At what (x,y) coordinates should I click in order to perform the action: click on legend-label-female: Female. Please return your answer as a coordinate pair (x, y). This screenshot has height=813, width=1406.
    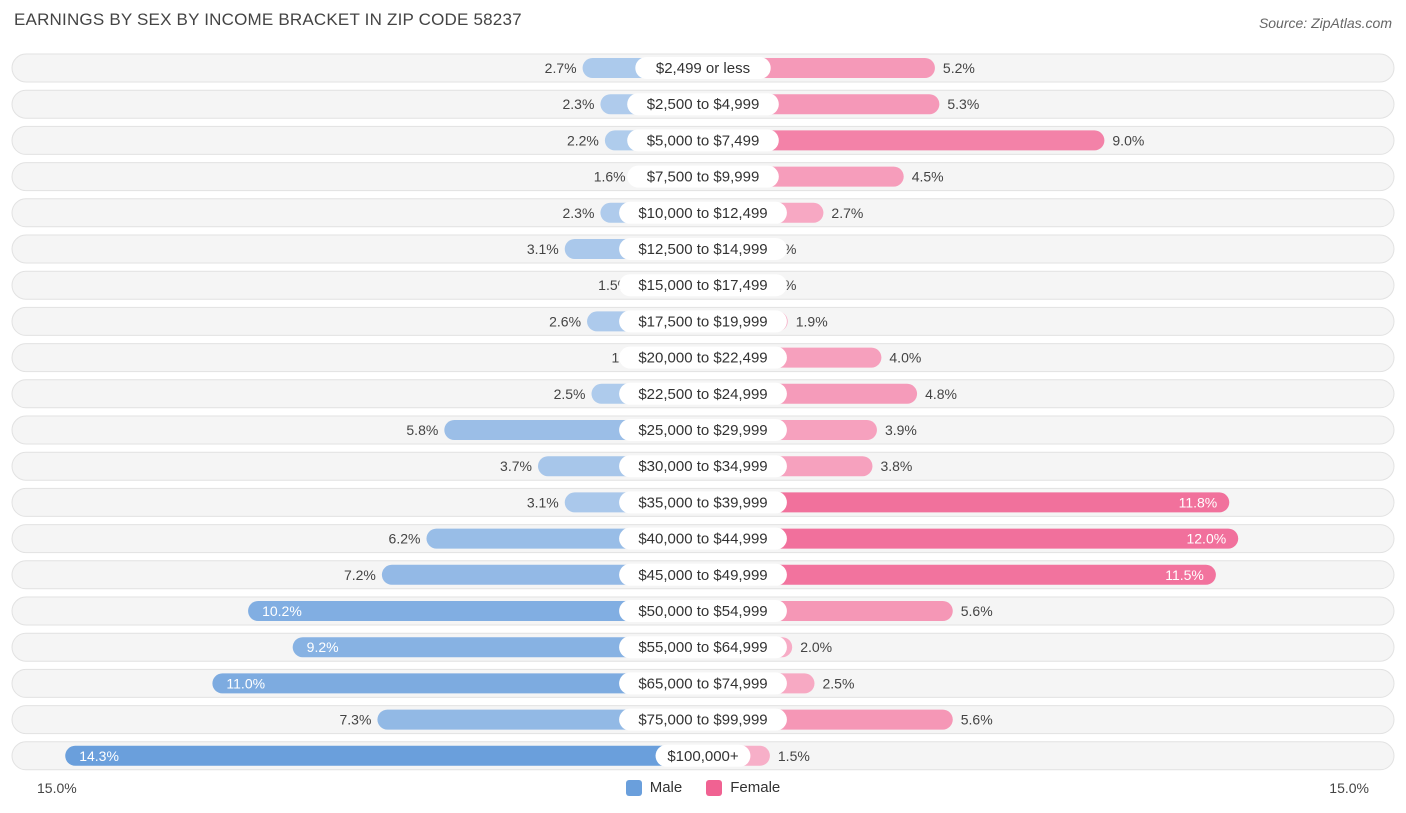
    Looking at the image, I should click on (755, 787).